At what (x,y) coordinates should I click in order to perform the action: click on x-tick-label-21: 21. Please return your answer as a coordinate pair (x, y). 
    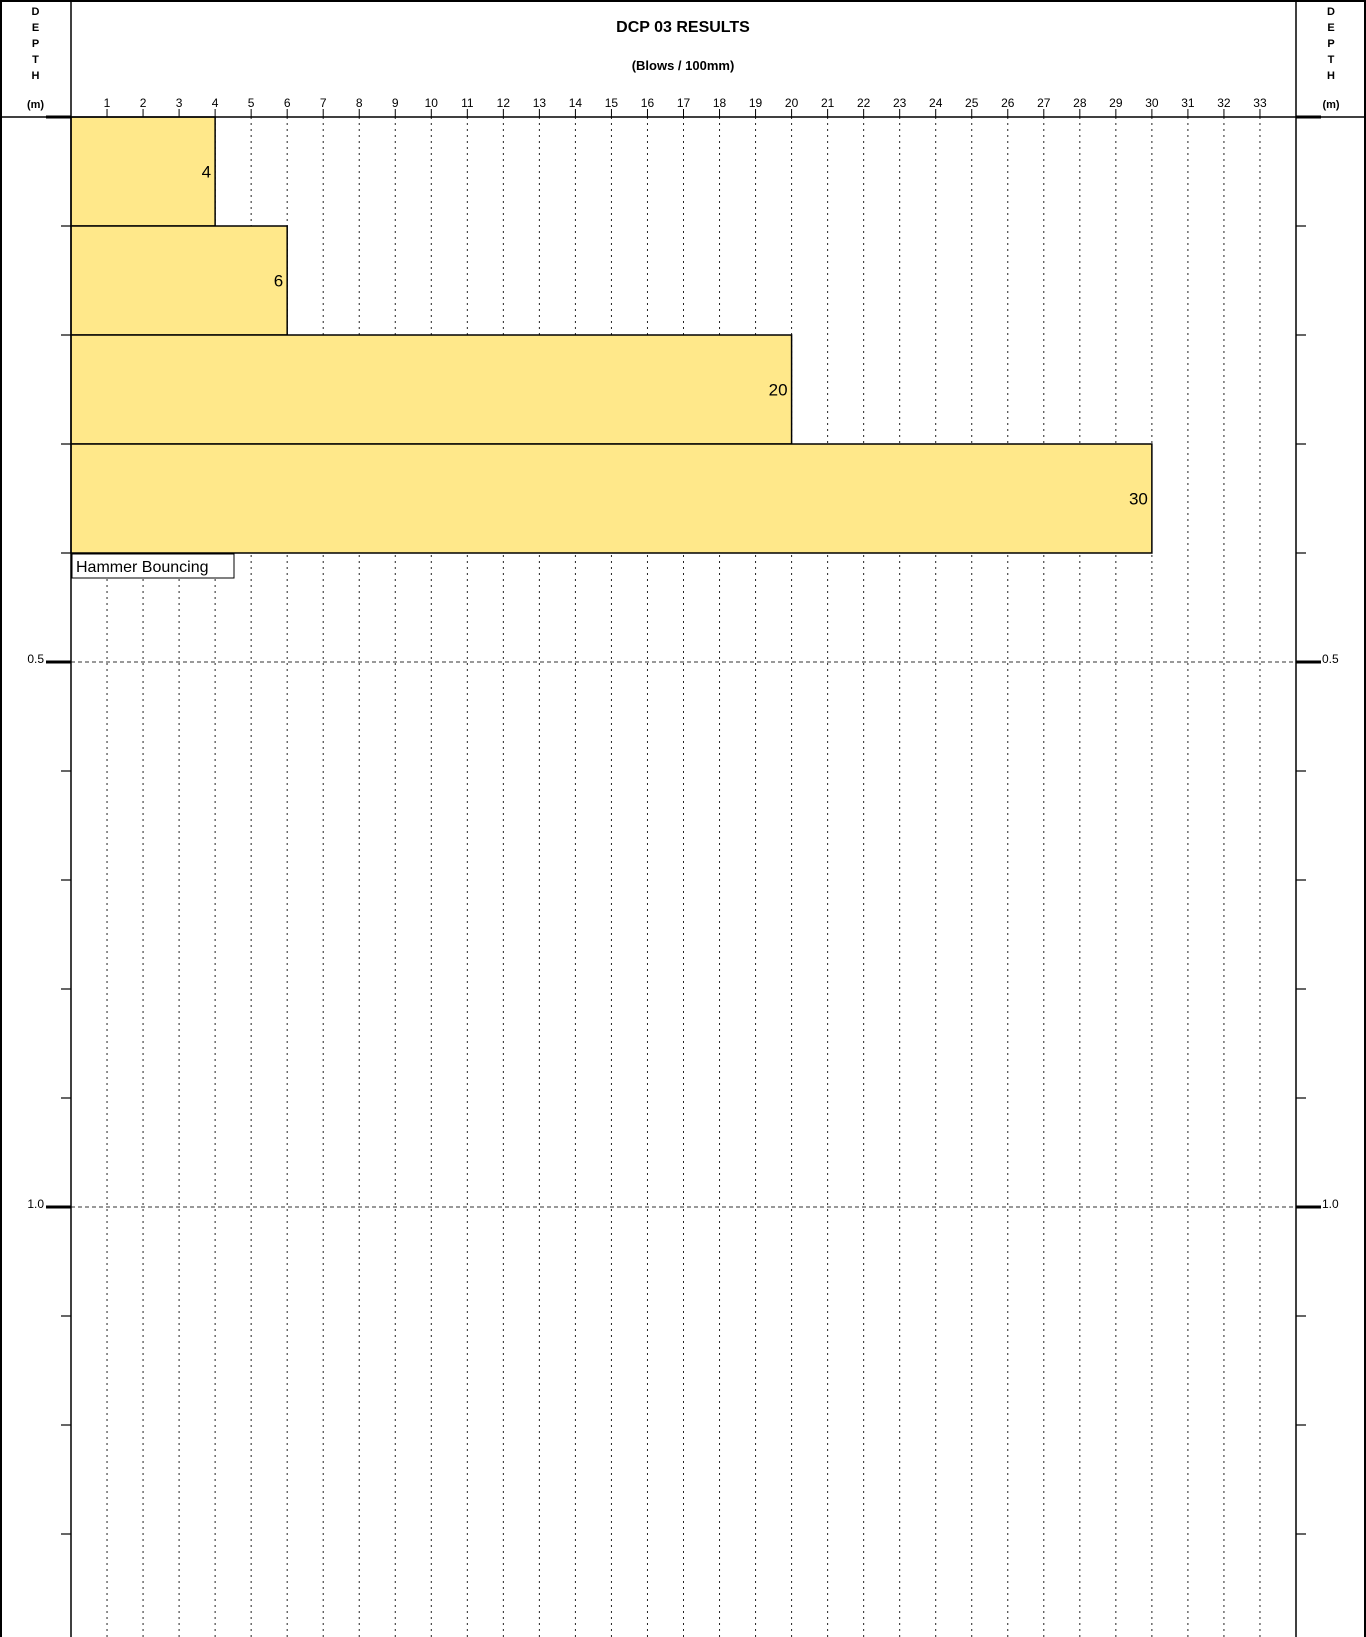
    Looking at the image, I should click on (828, 103).